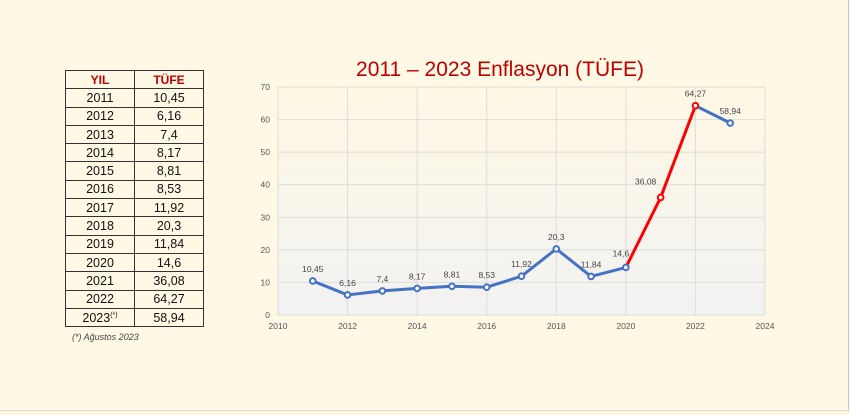 The width and height of the screenshot is (850, 415). Describe the element at coordinates (169, 317) in the screenshot. I see `cpi-cell: 58,94` at that location.